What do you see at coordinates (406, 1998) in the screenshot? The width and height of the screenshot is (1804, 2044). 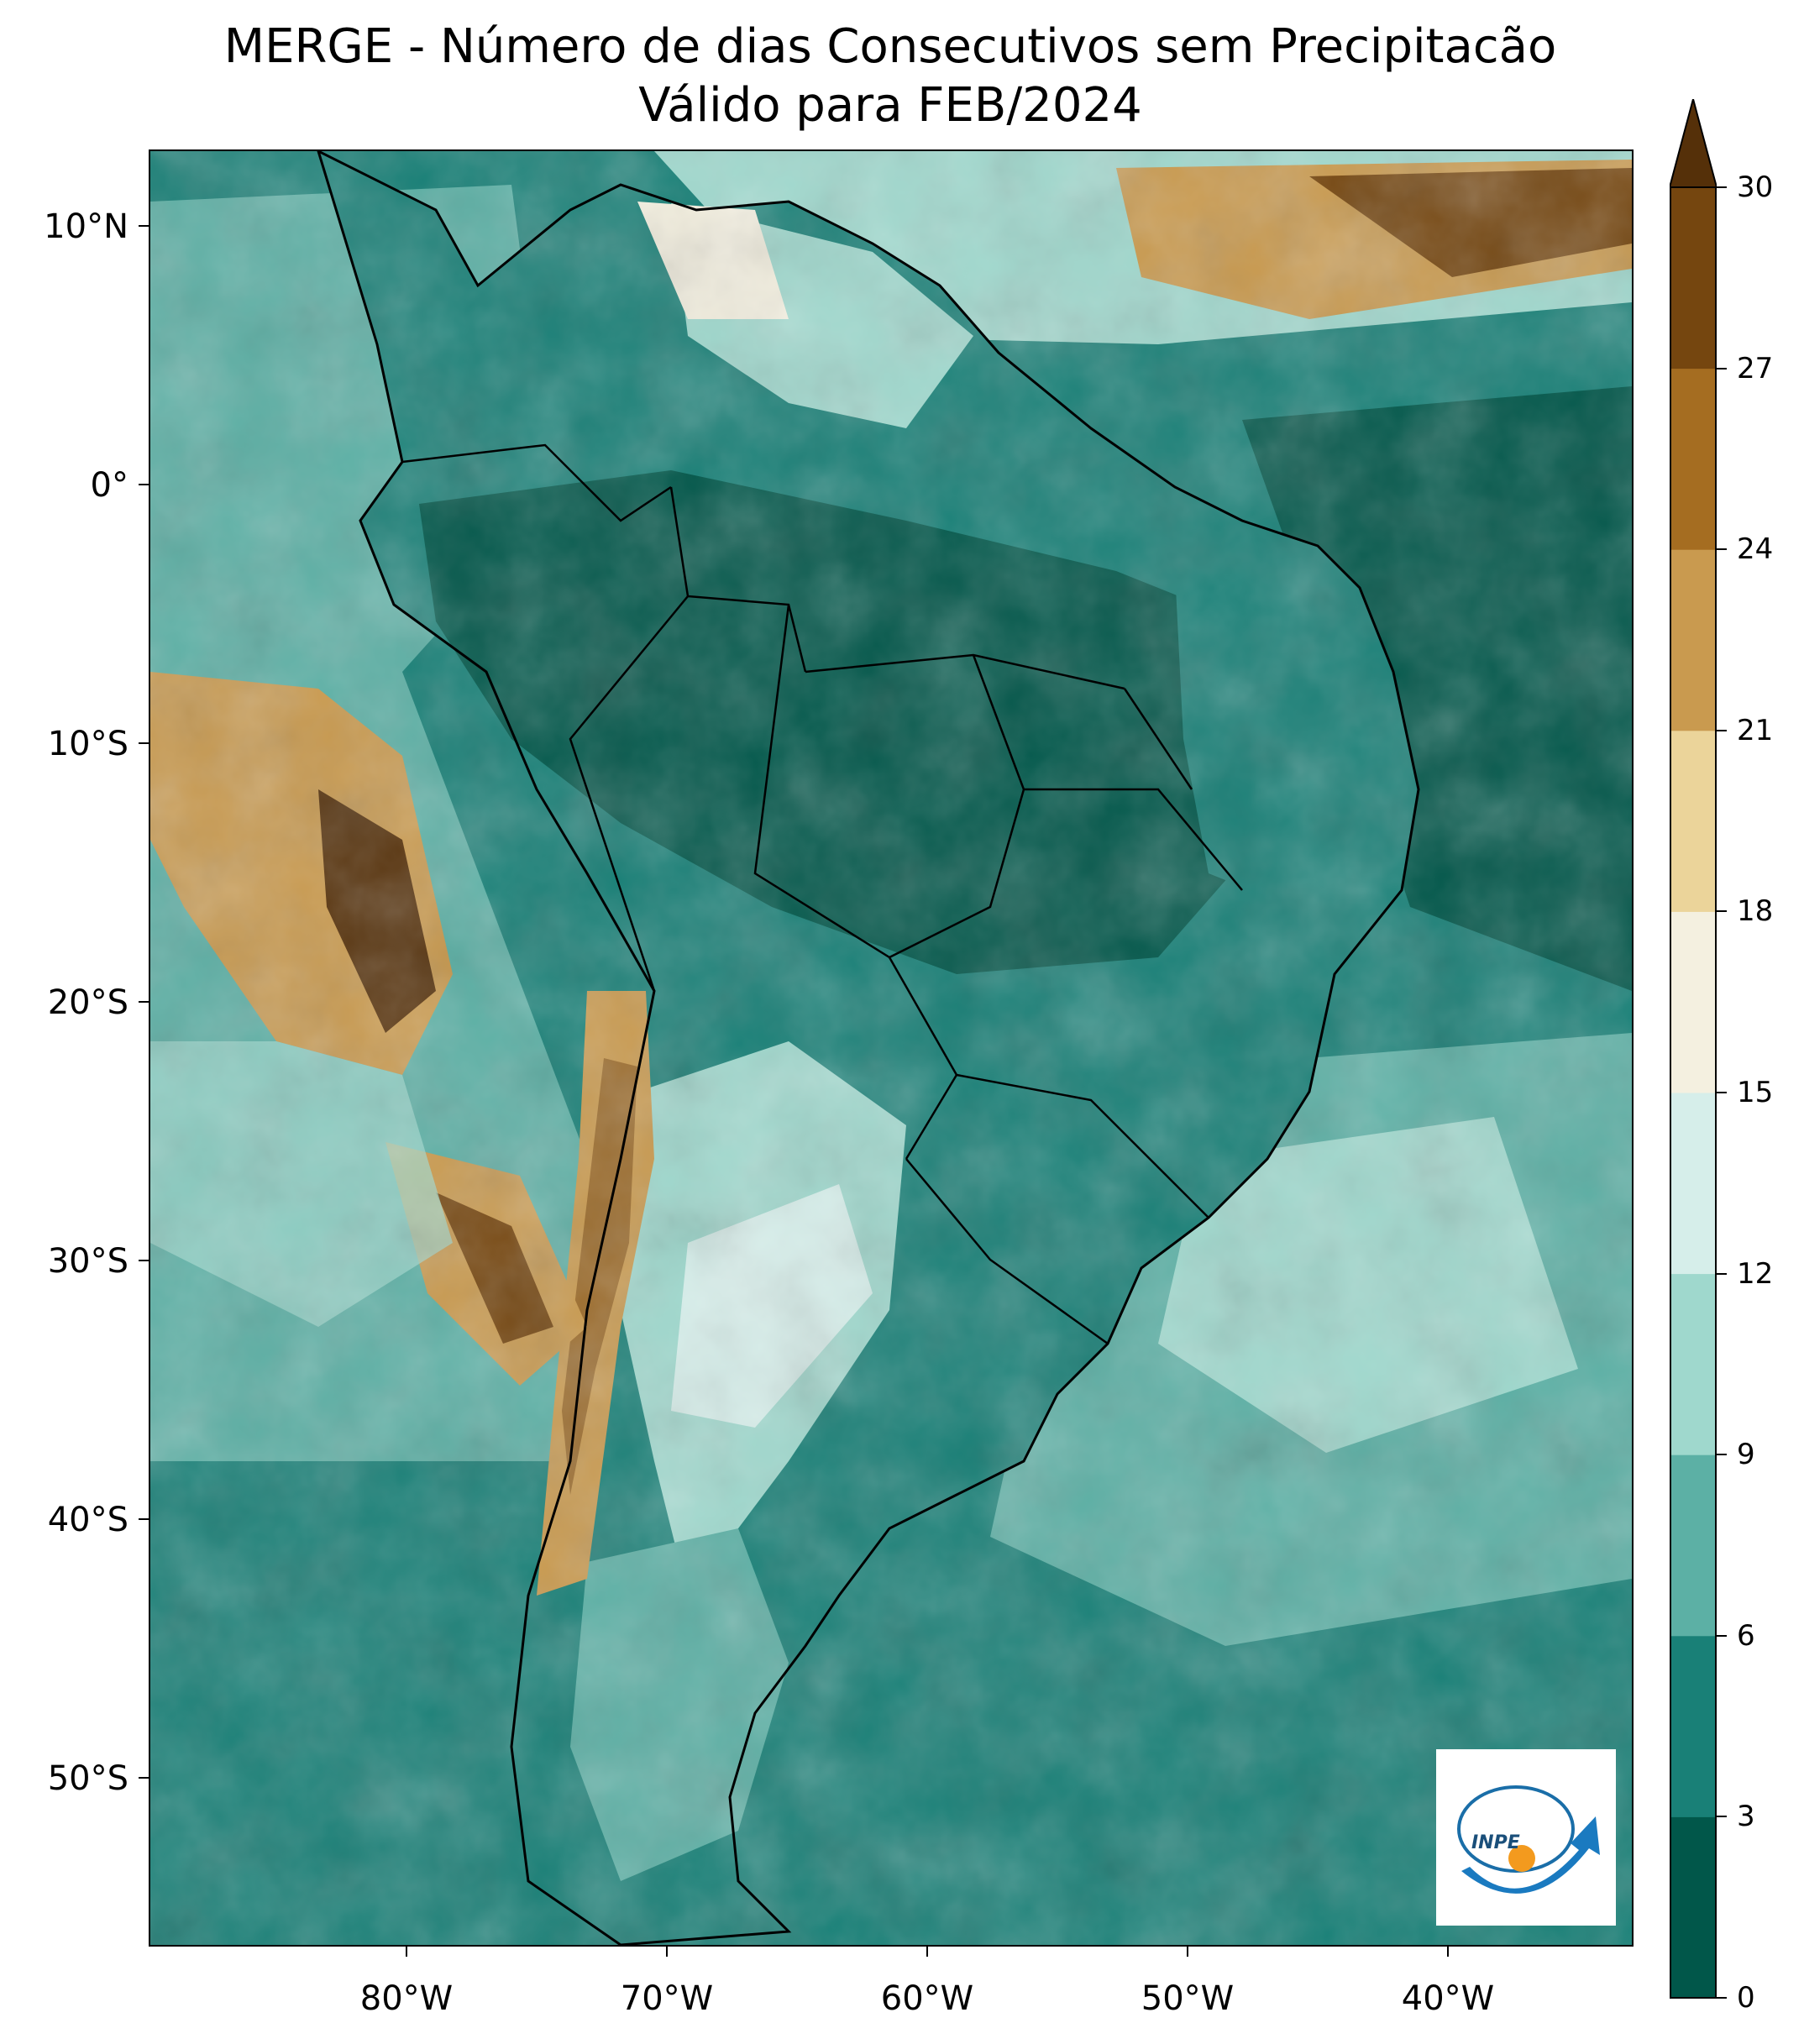 I see `lon-label: 80°W` at bounding box center [406, 1998].